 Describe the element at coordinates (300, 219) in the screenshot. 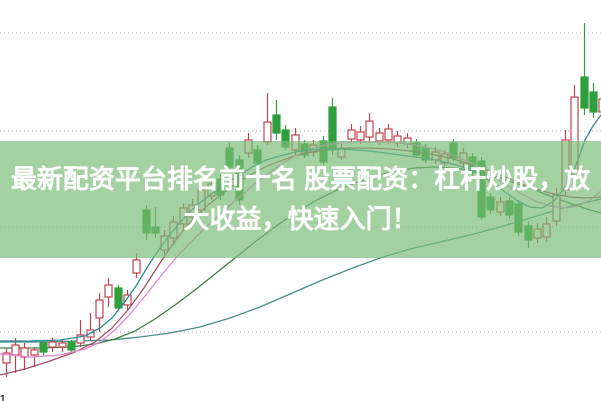

I see `promo-text-line2: 大收益，快速入门！` at that location.